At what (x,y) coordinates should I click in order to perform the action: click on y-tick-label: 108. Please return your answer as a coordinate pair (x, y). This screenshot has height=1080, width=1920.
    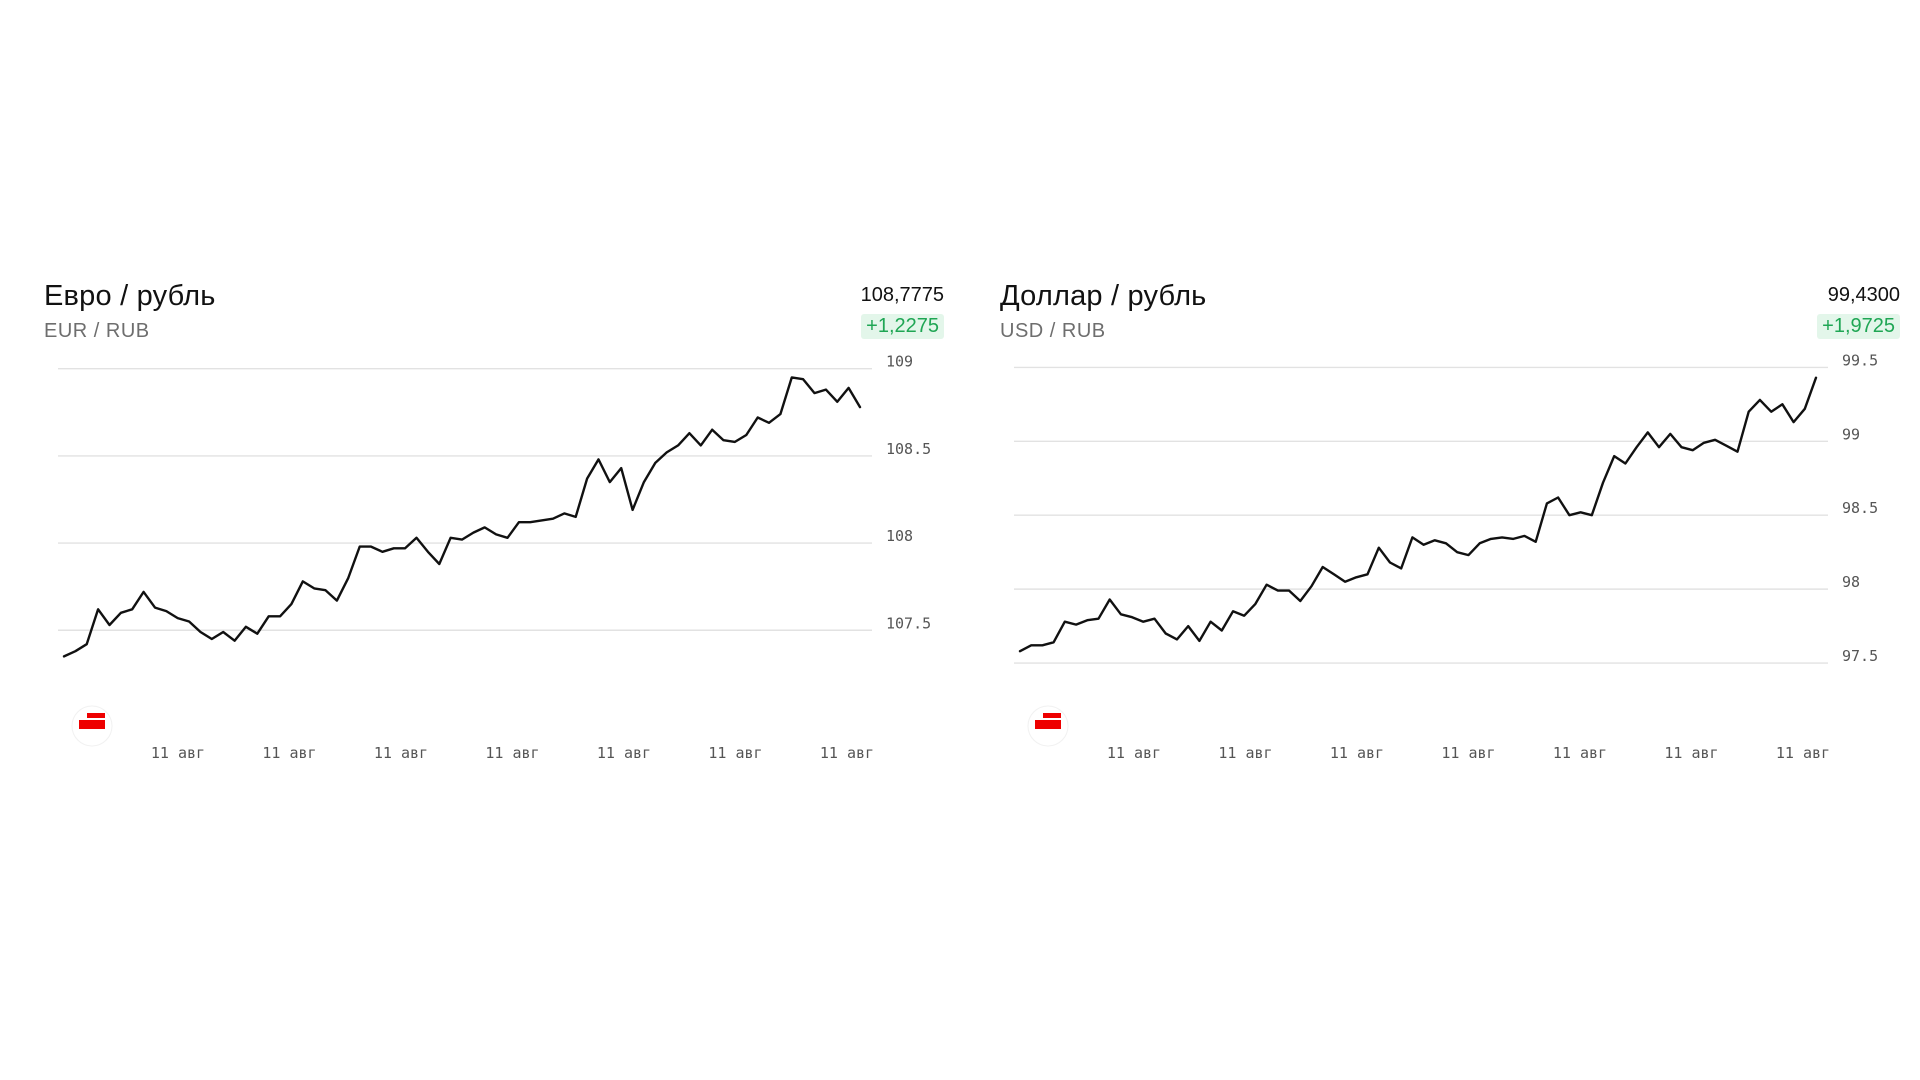
    Looking at the image, I should click on (899, 536).